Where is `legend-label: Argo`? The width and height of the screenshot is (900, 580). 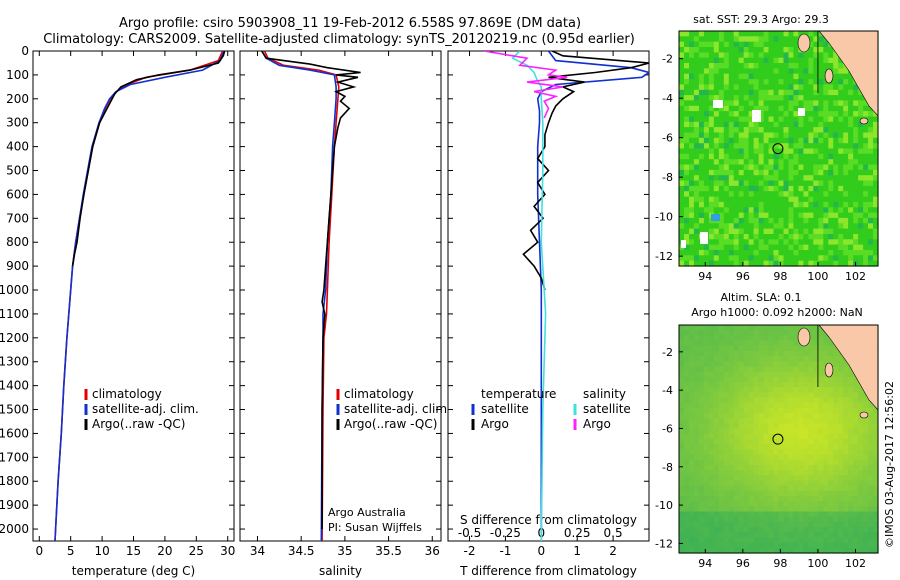 legend-label: Argo is located at coordinates (495, 424).